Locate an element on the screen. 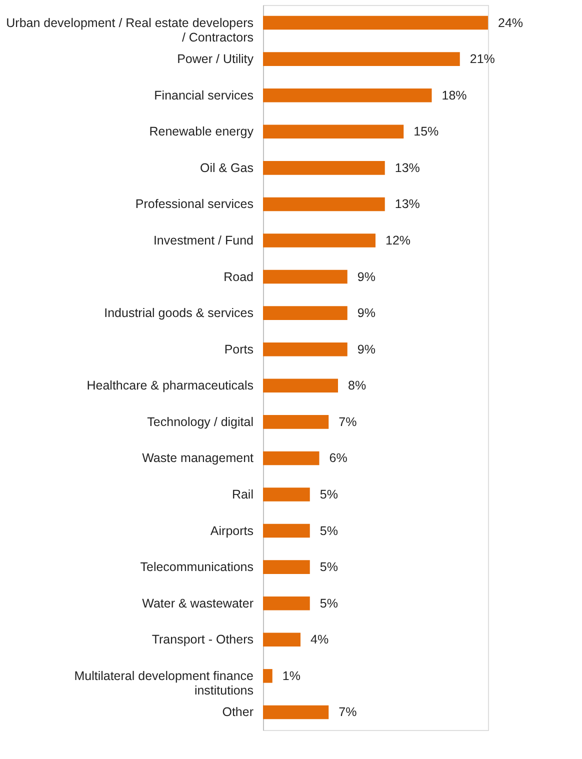  data-label: 18% is located at coordinates (454, 95).